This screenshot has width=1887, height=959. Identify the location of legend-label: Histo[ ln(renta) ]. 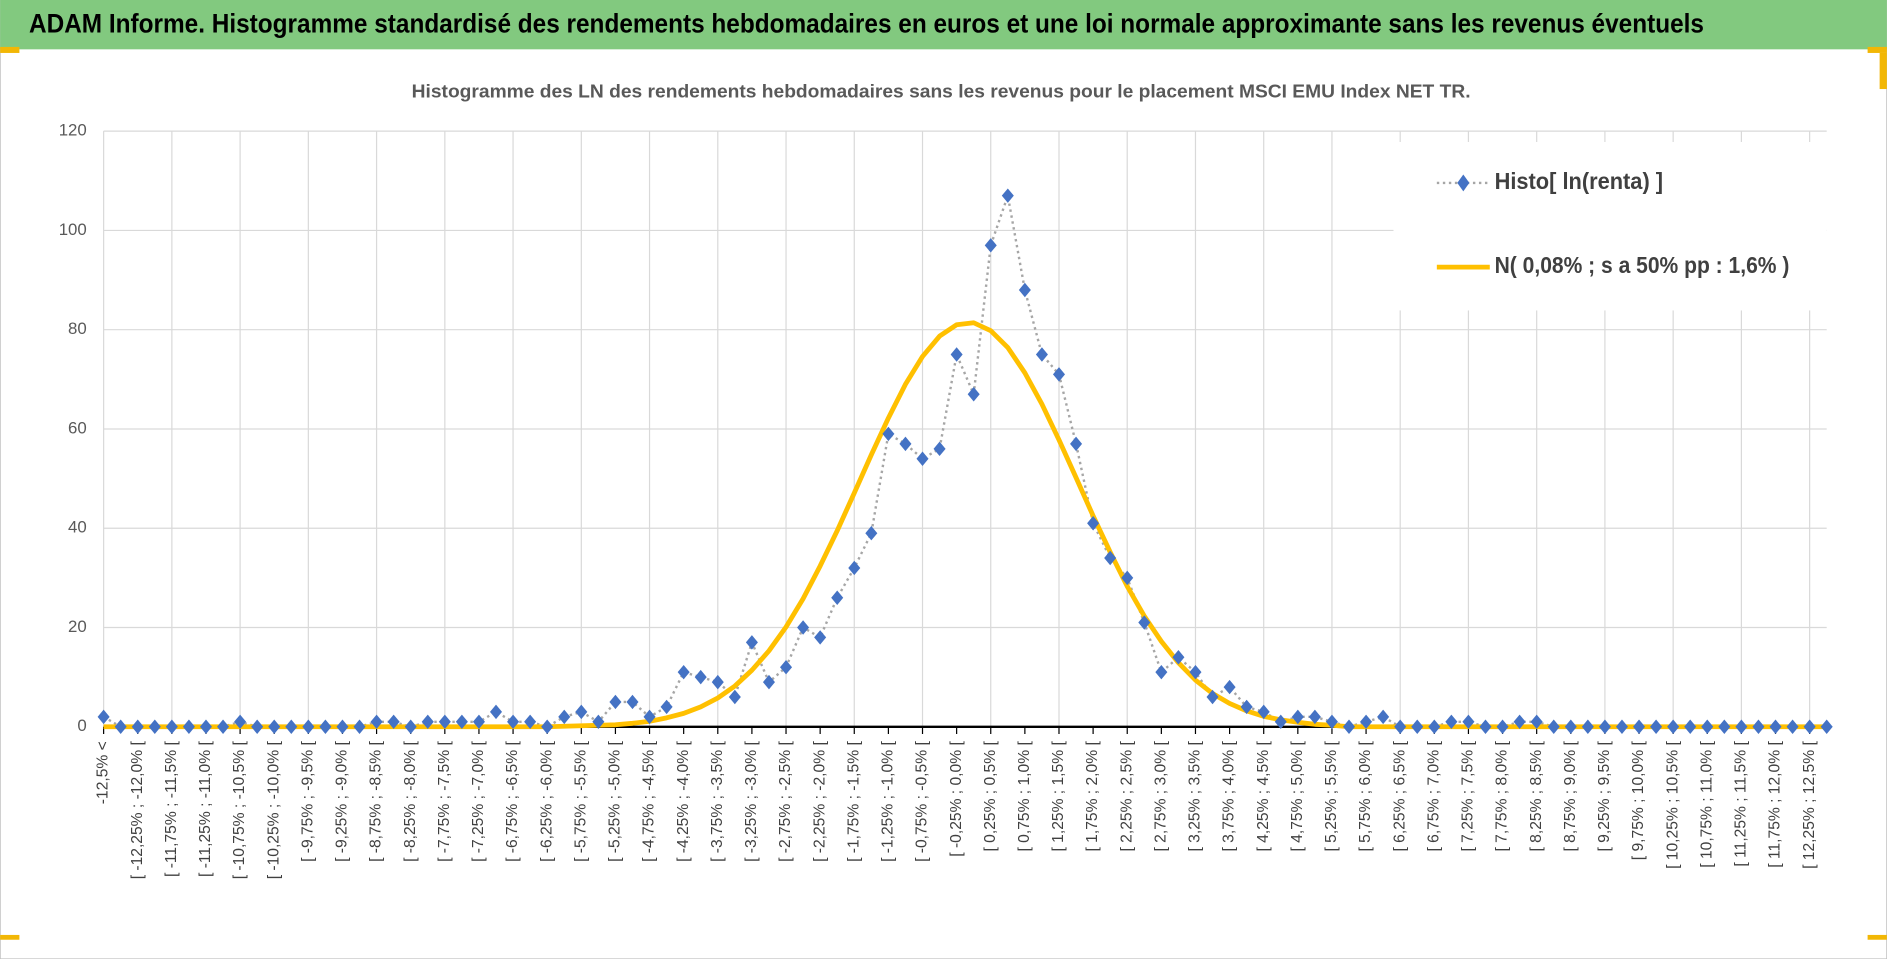
(1579, 181).